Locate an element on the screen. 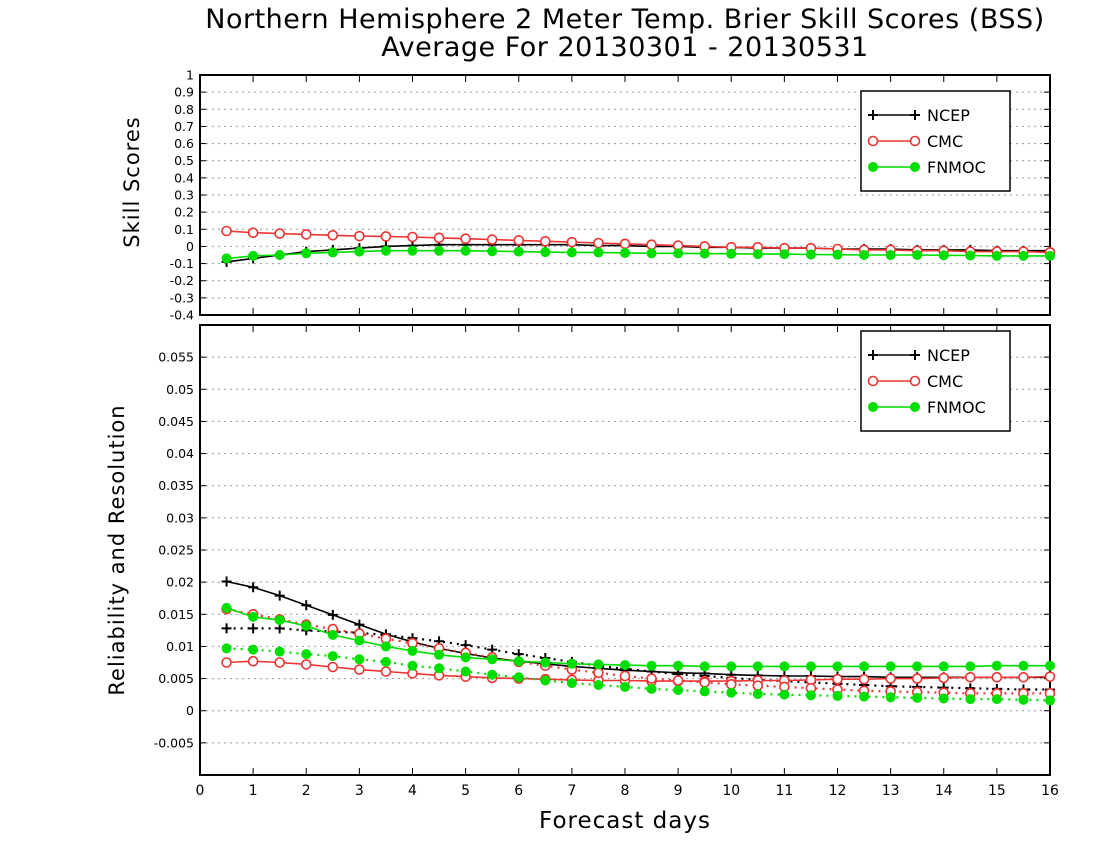  x-tick-label: 13 is located at coordinates (891, 791).